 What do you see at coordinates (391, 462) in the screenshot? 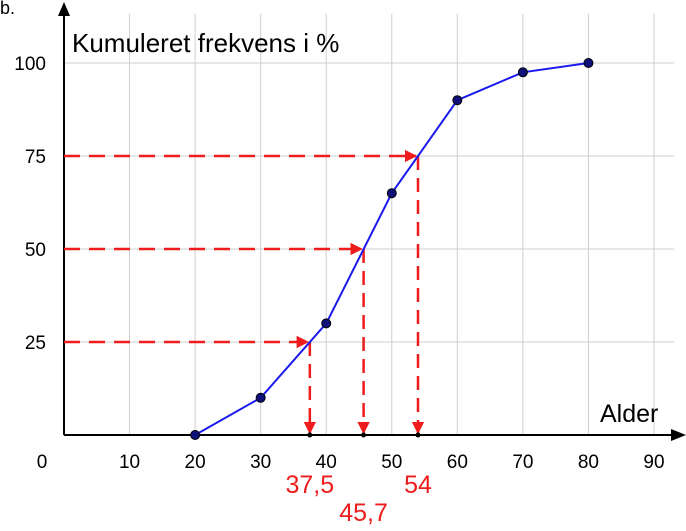
I see `x-tick-label: 50` at bounding box center [391, 462].